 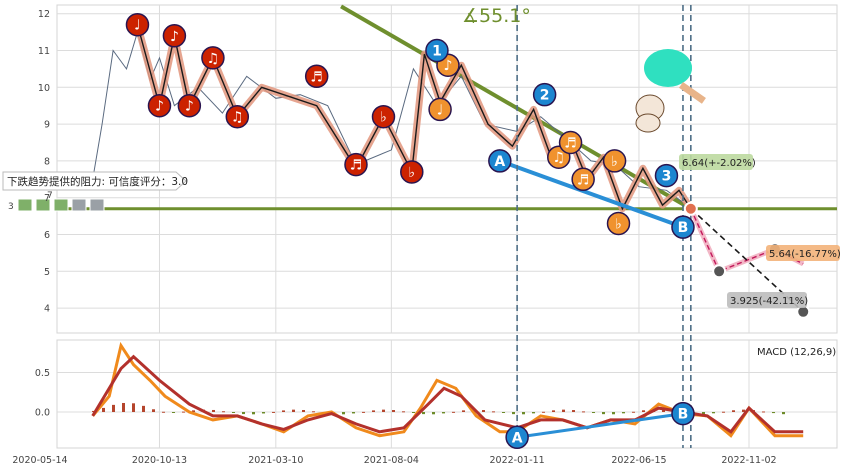 What do you see at coordinates (44, 14) in the screenshot?
I see `price-y-tick-12: 12` at bounding box center [44, 14].